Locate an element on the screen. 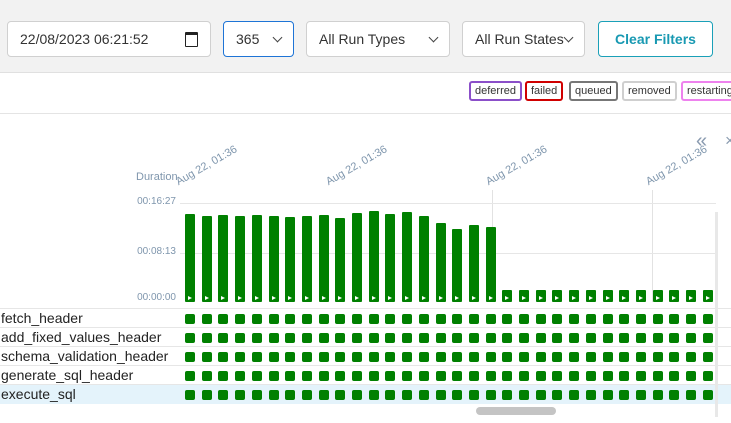  task-name: schema_validation_header is located at coordinates (85, 356).